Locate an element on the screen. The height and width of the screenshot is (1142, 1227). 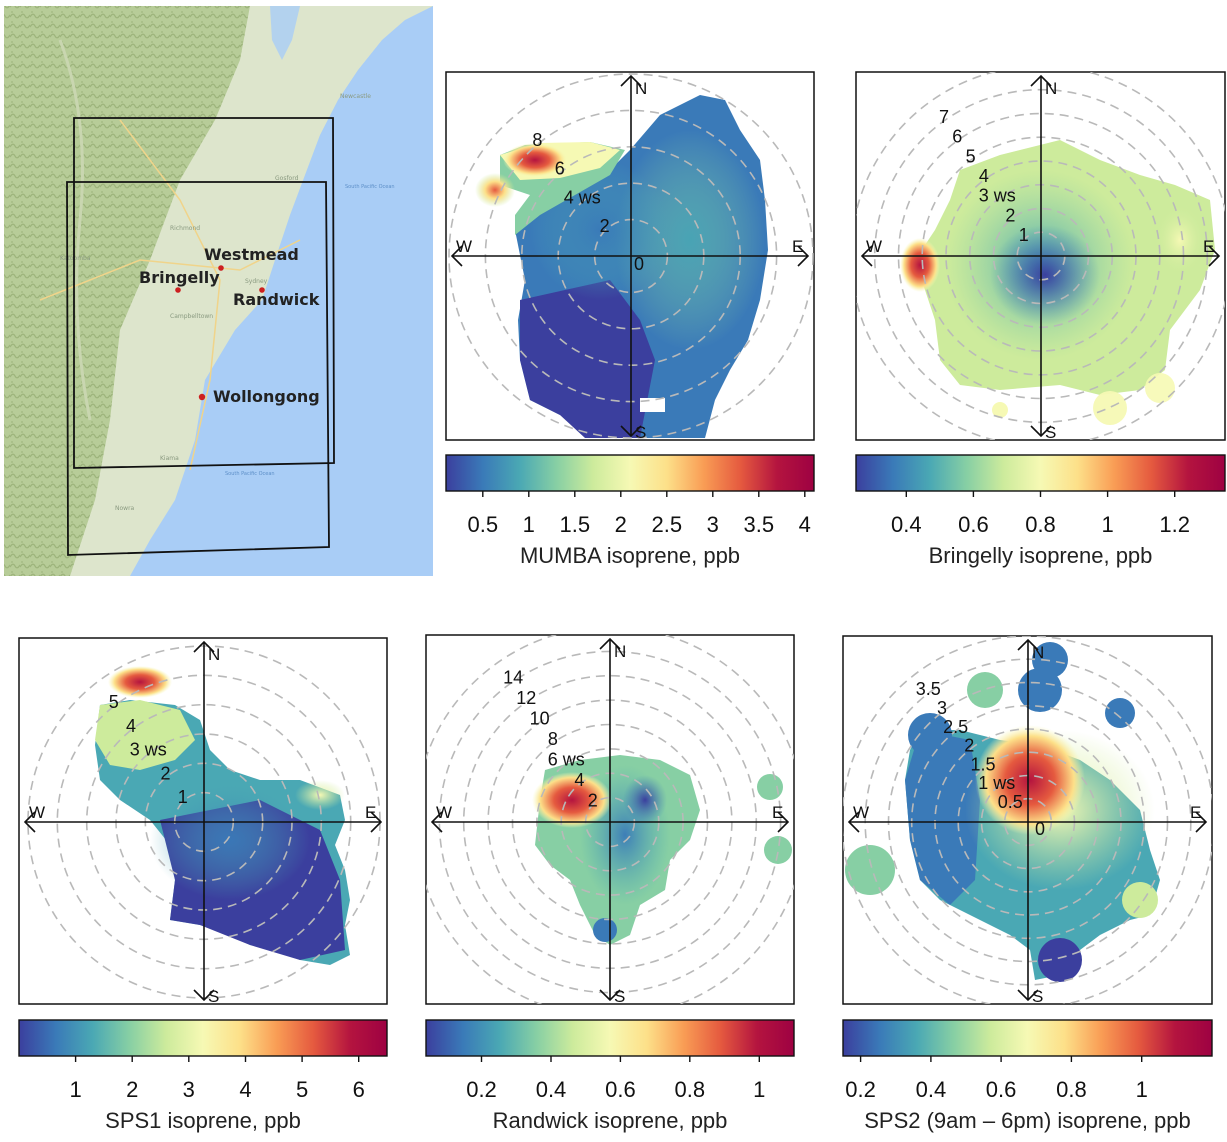
place-name: Kiama is located at coordinates (169, 458).